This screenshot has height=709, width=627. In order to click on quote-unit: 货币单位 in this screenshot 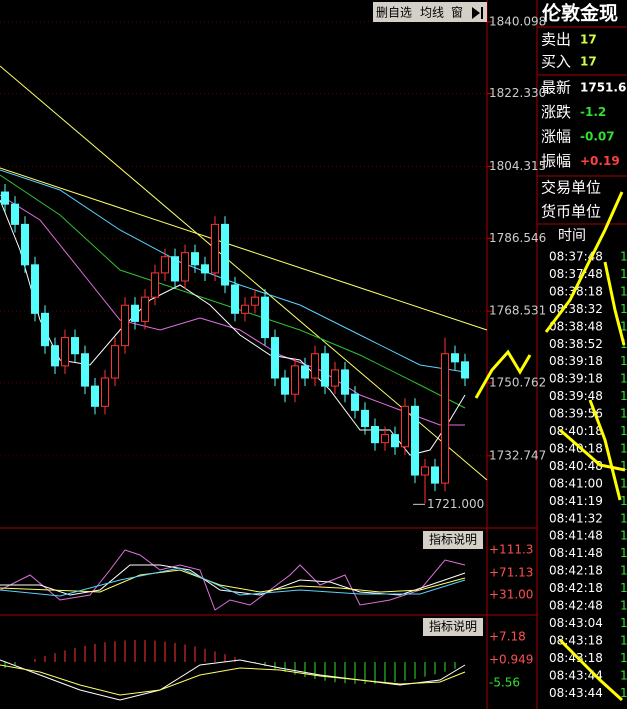, I will do `click(571, 212)`.